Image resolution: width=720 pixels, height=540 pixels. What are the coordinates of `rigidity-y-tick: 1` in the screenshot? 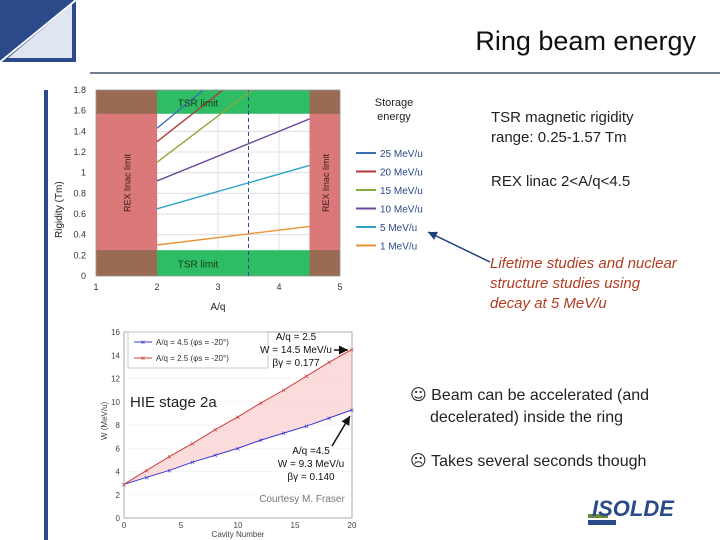 It's located at (83, 173).